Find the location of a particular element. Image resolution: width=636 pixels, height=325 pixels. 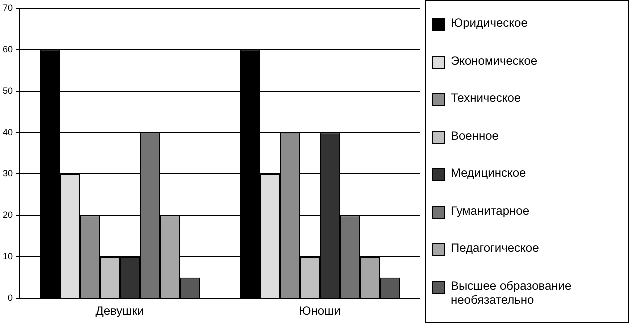

y-tick-label: 30 is located at coordinates (8, 173).